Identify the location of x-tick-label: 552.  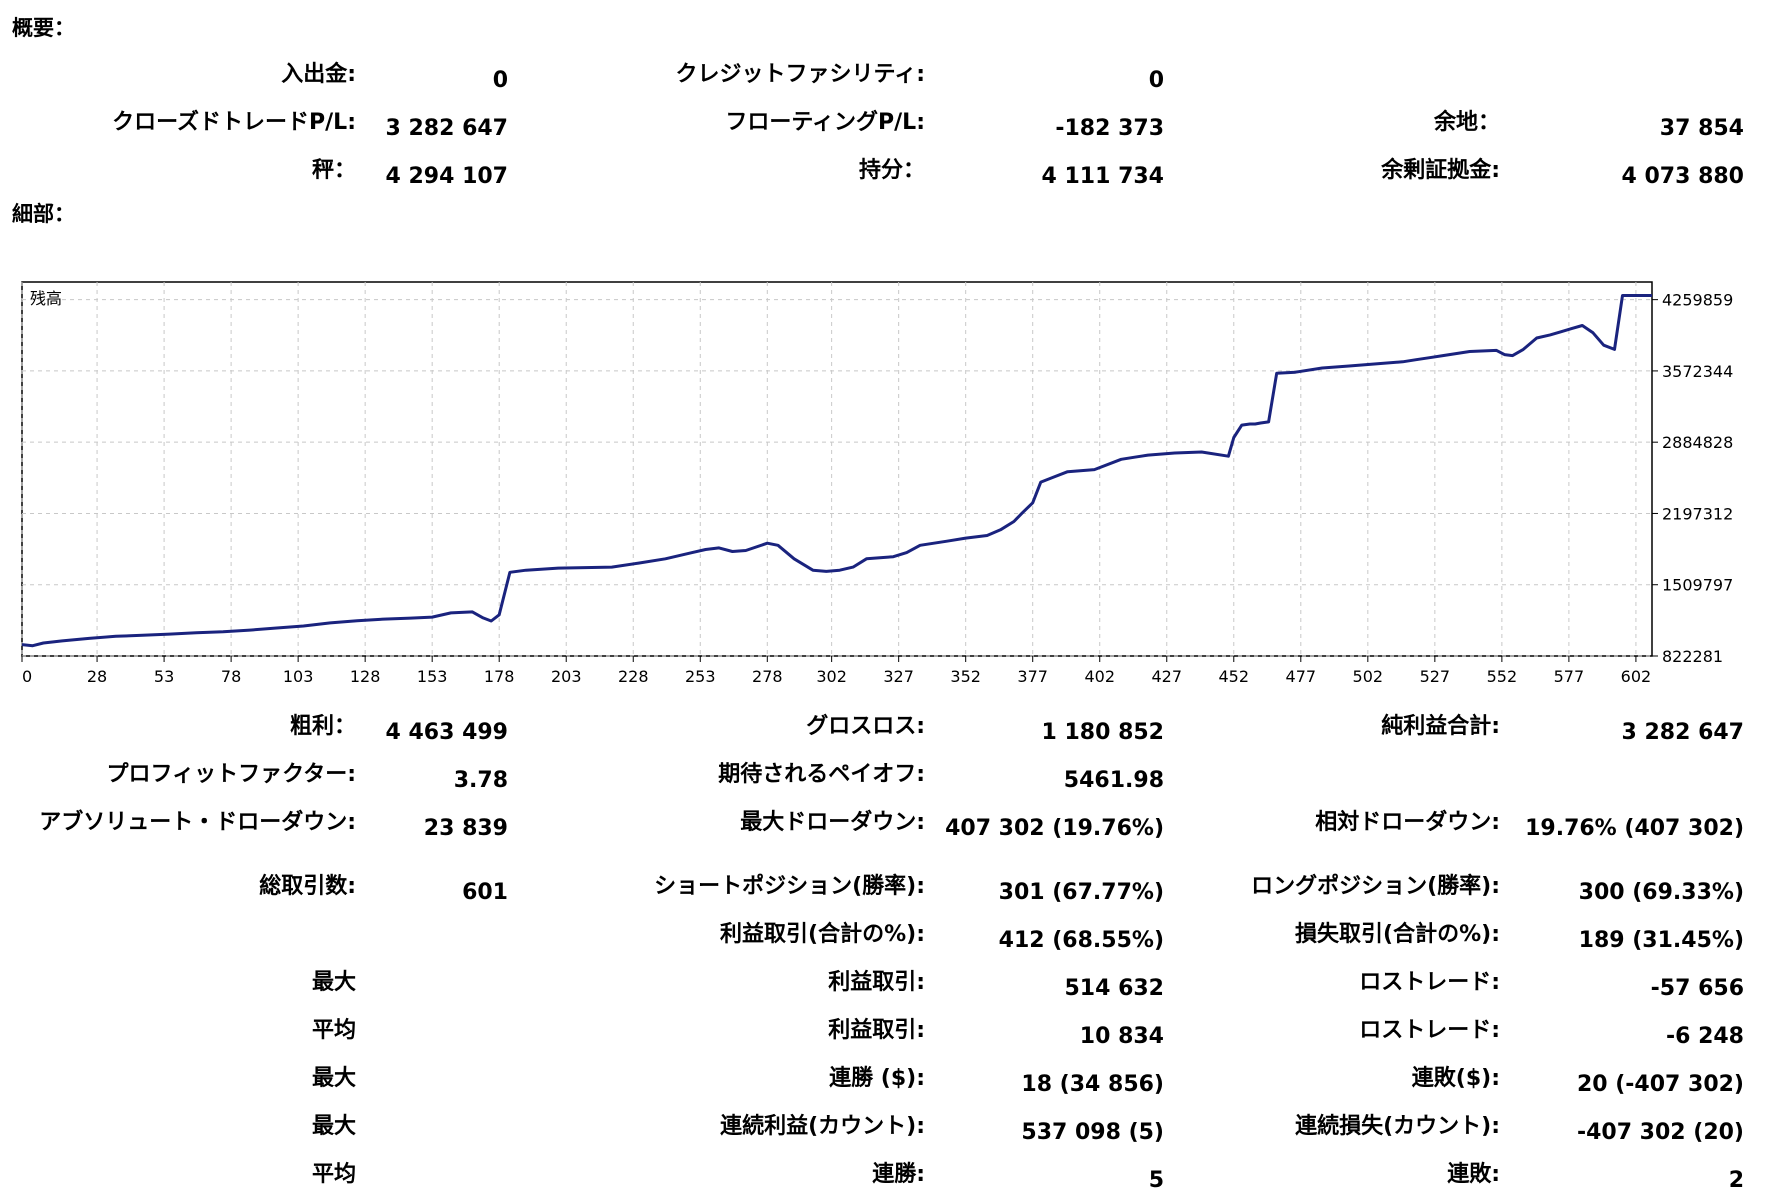
(1502, 676).